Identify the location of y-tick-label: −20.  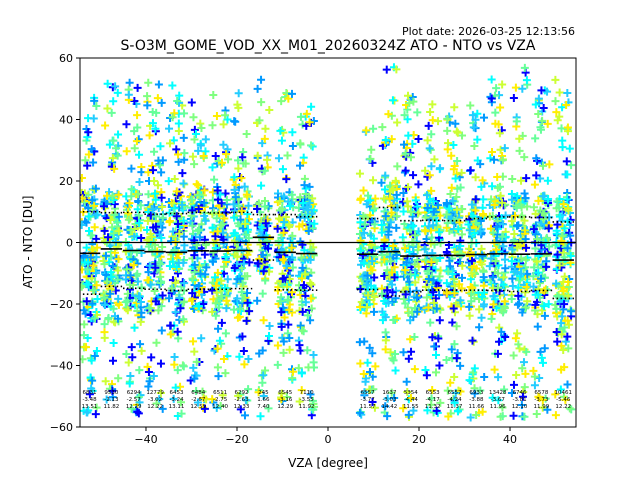
(61, 304).